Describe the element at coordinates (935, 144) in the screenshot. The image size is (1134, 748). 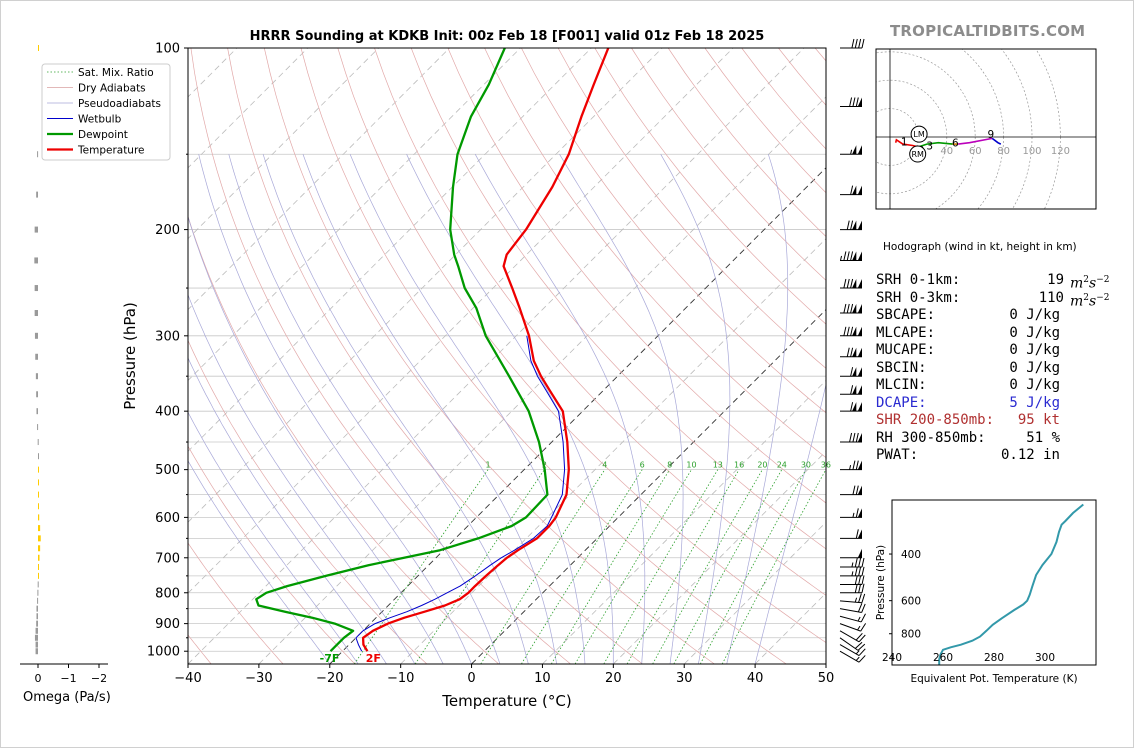
I see `hodograph-segment` at that location.